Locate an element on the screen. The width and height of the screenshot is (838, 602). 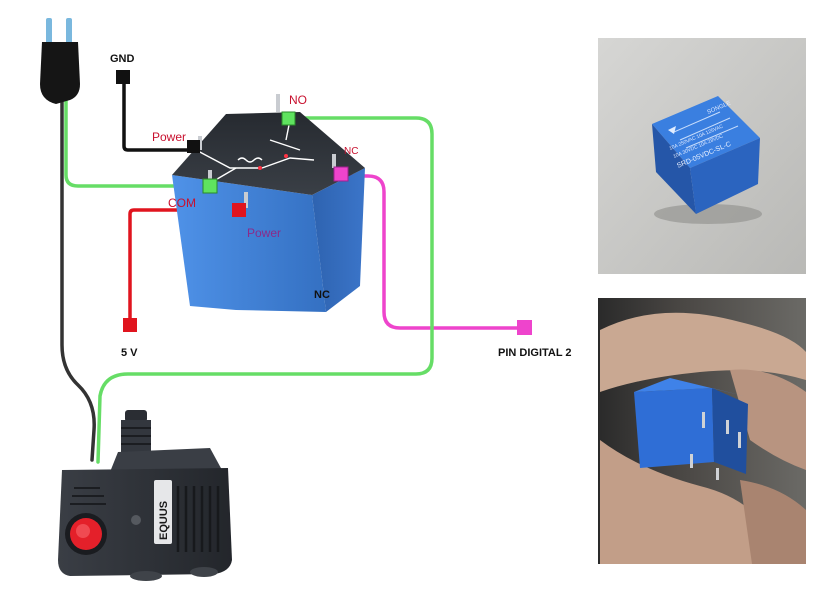
terminal-com is located at coordinates (210, 186).